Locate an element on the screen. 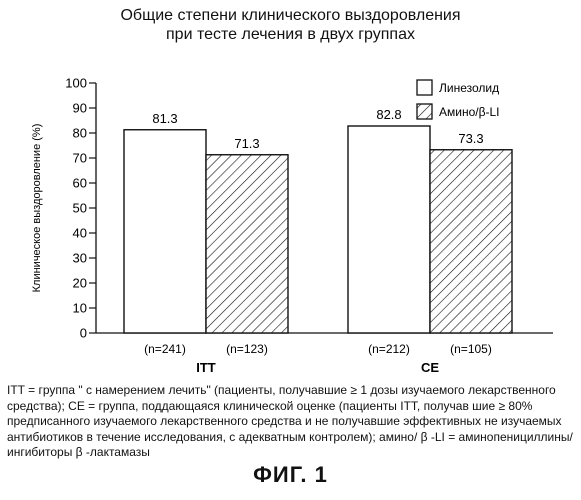 The image size is (581, 500). n-label: (n=212) is located at coordinates (389, 349).